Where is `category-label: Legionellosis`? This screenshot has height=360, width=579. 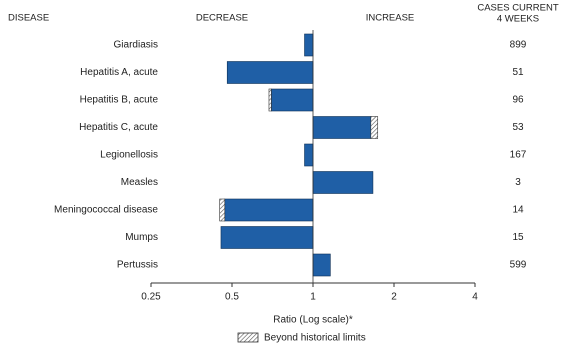 category-label: Legionellosis is located at coordinates (129, 155).